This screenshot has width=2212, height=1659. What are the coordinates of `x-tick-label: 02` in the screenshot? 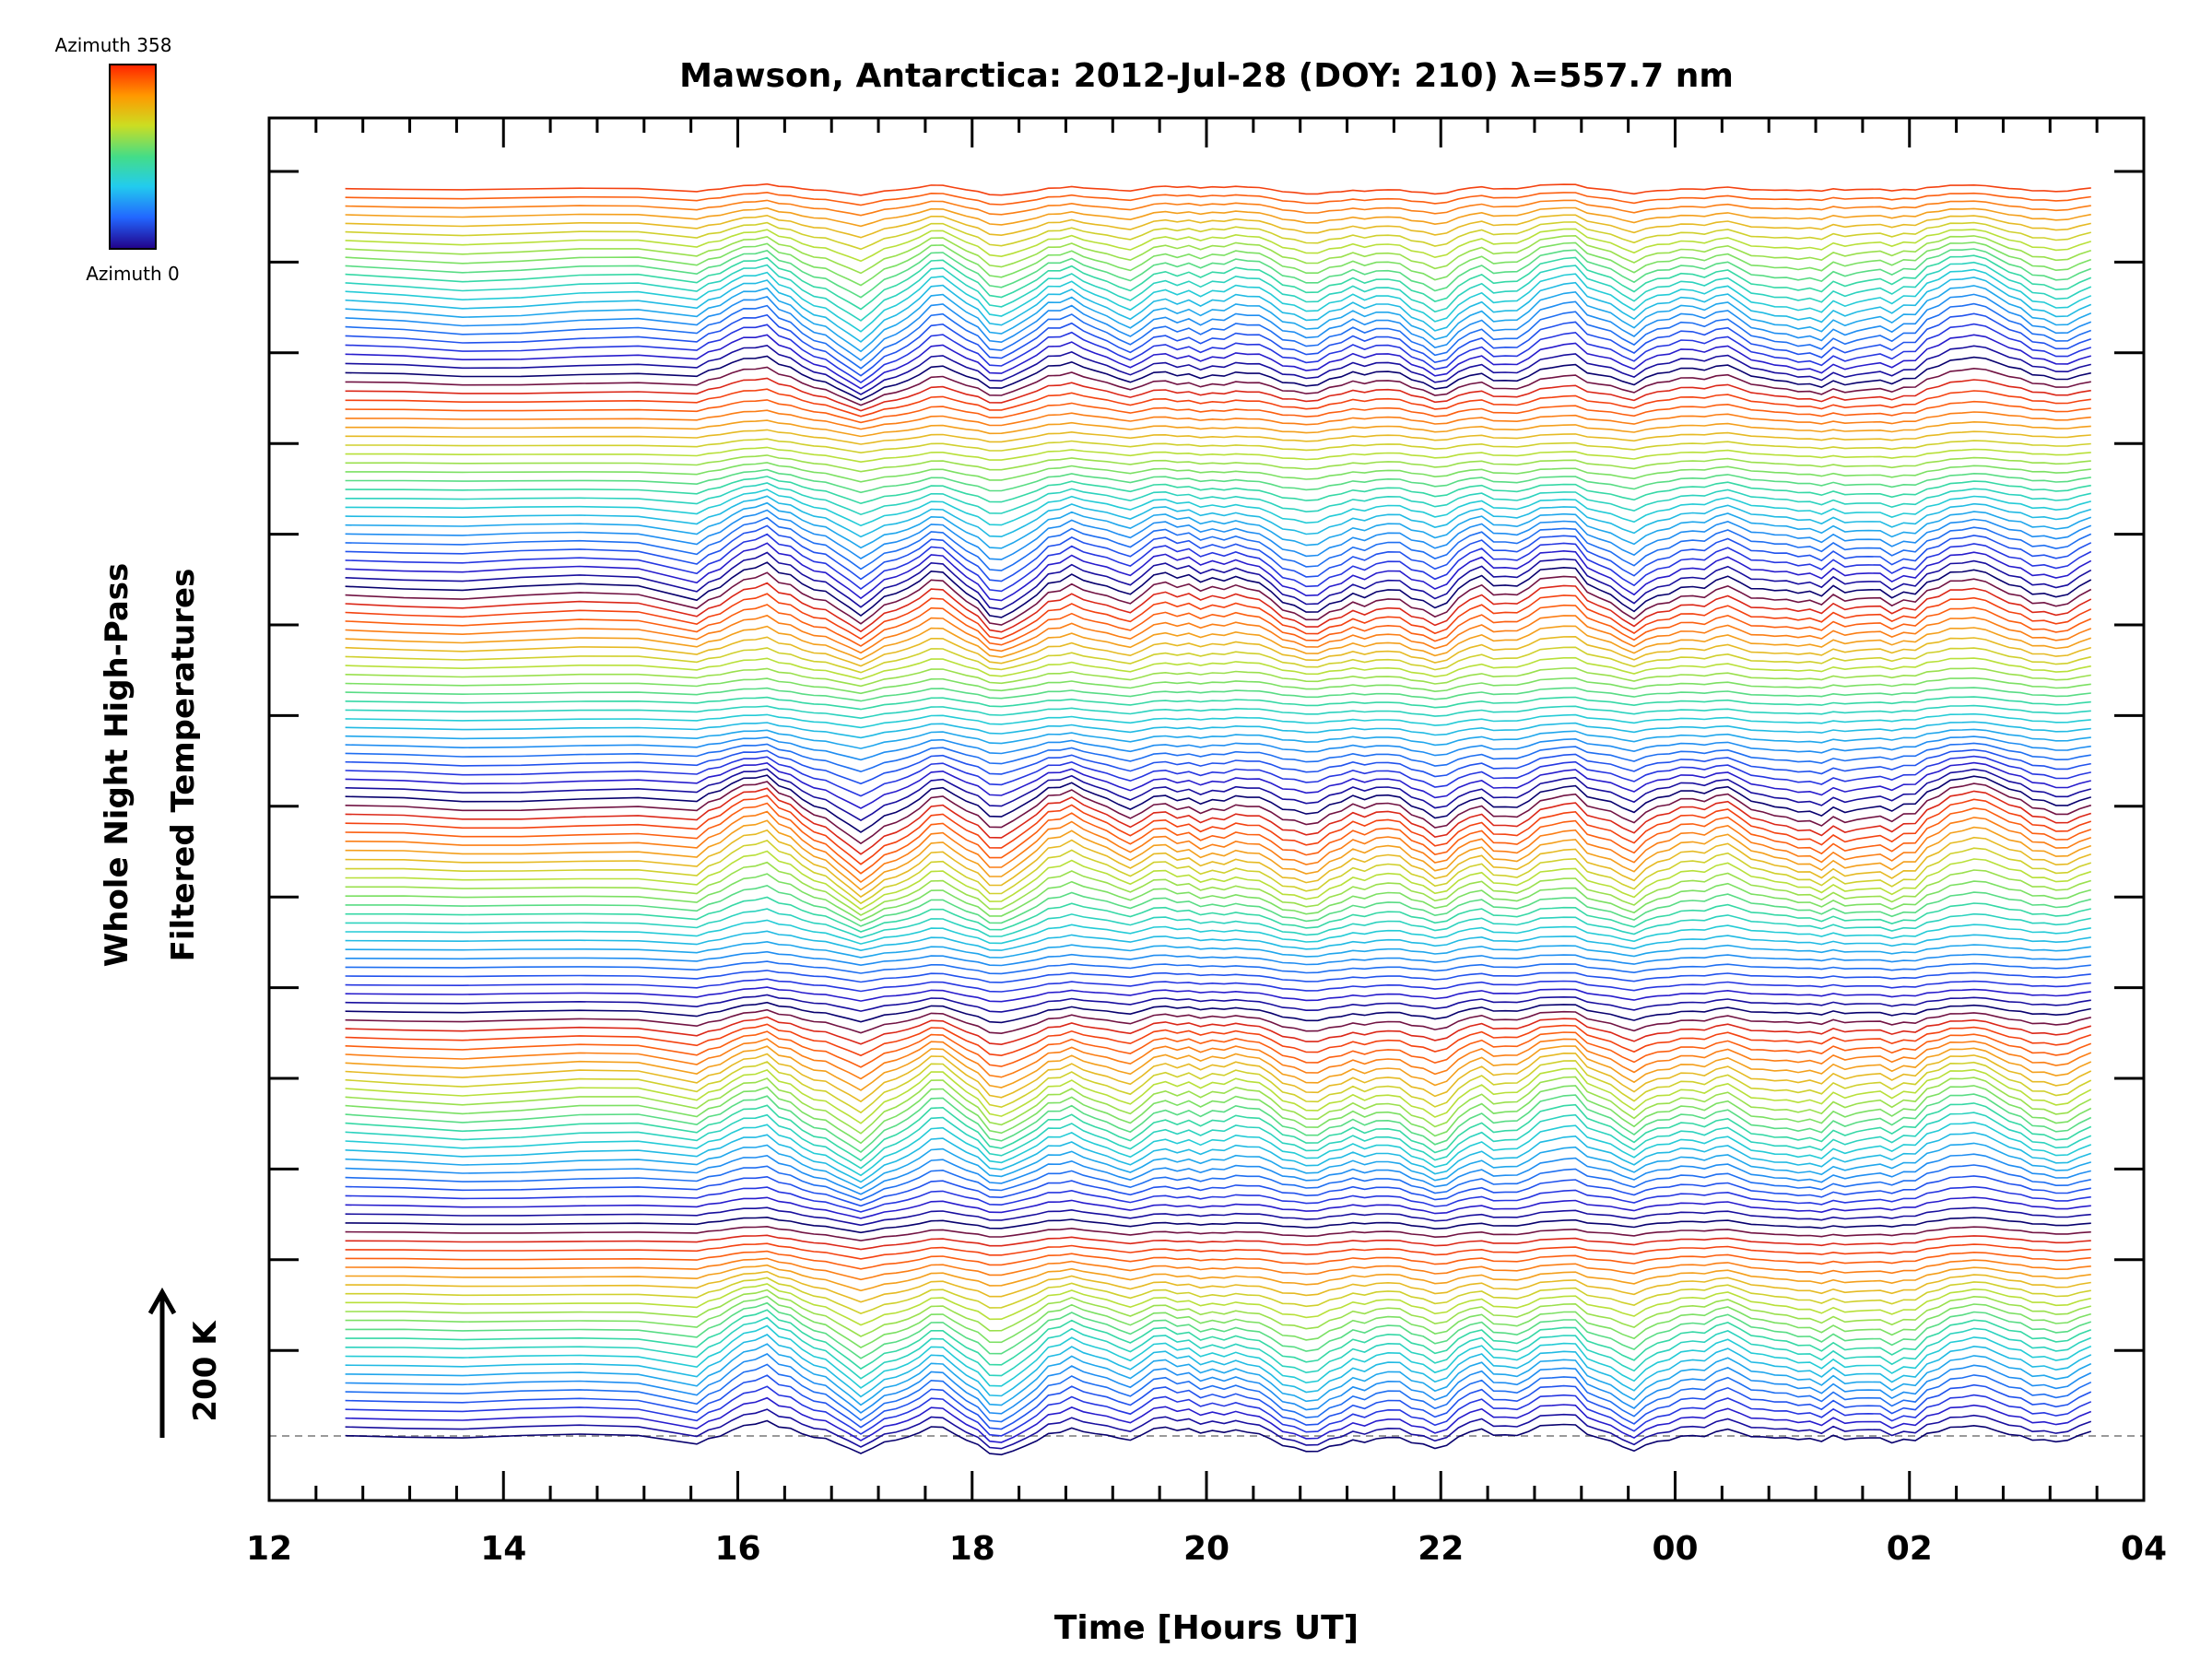 It's located at (1910, 1549).